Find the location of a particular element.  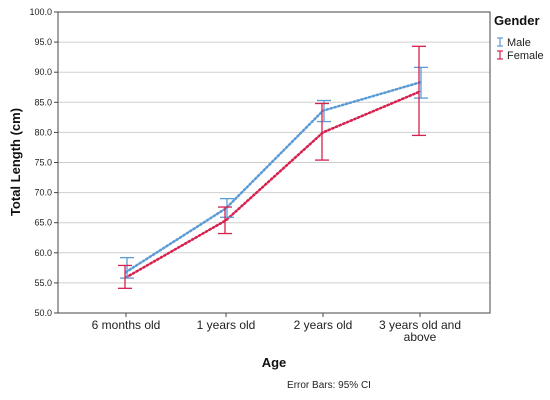

x-axis-title: Age is located at coordinates (274, 362).